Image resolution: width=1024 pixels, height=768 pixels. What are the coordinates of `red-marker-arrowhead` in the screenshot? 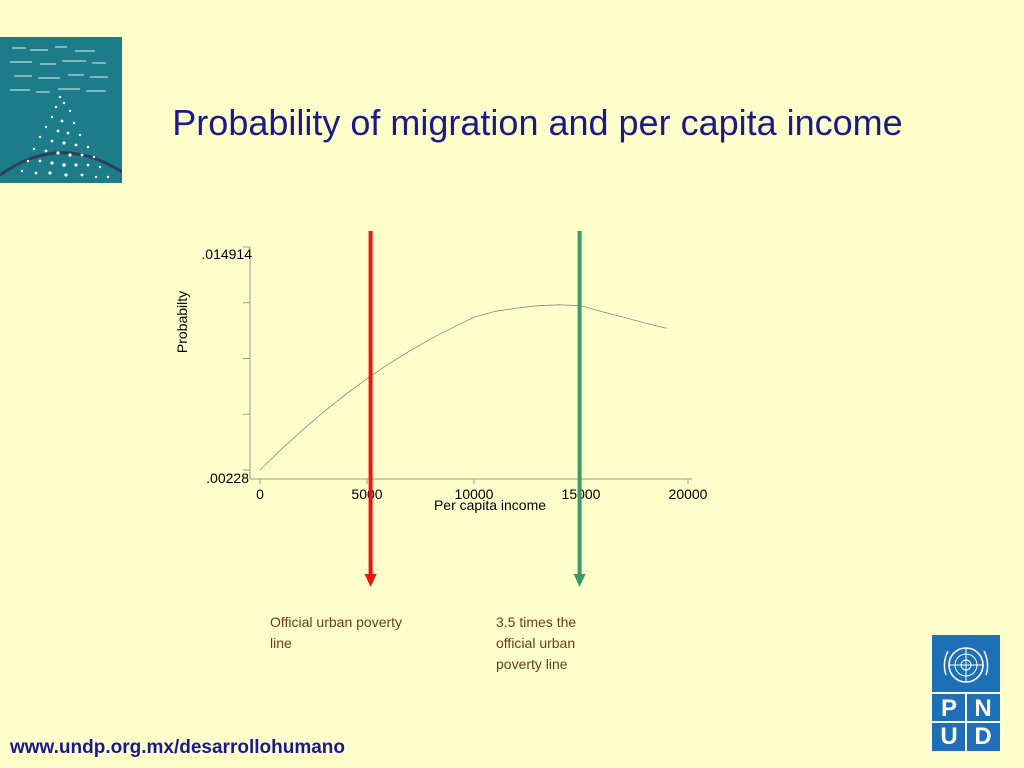 It's located at (370, 580).